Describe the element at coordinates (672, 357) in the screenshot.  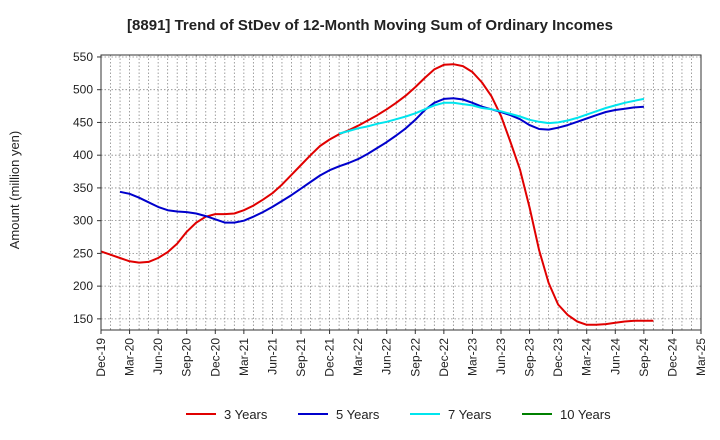
I see `x-tick-label: Dec-24` at that location.